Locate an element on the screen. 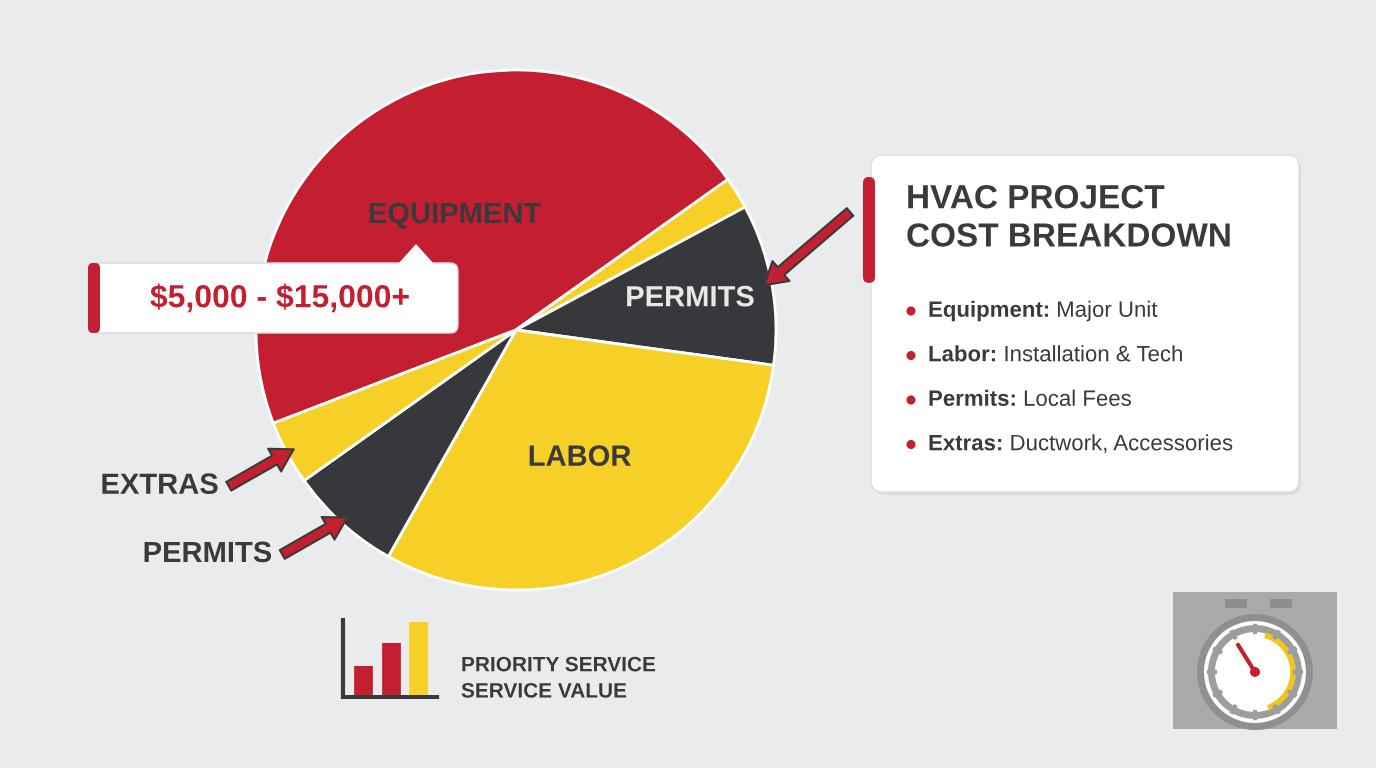 Image resolution: width=1376 pixels, height=768 pixels. text: Equipment: Major Unit is located at coordinates (1043, 311).